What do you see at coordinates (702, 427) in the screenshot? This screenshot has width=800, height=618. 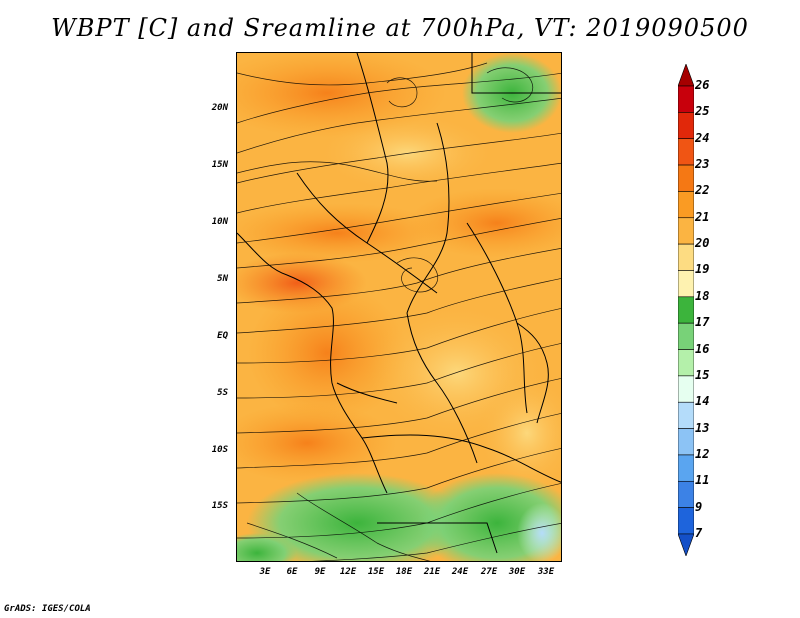 I see `colorbar-label: 13` at bounding box center [702, 427].